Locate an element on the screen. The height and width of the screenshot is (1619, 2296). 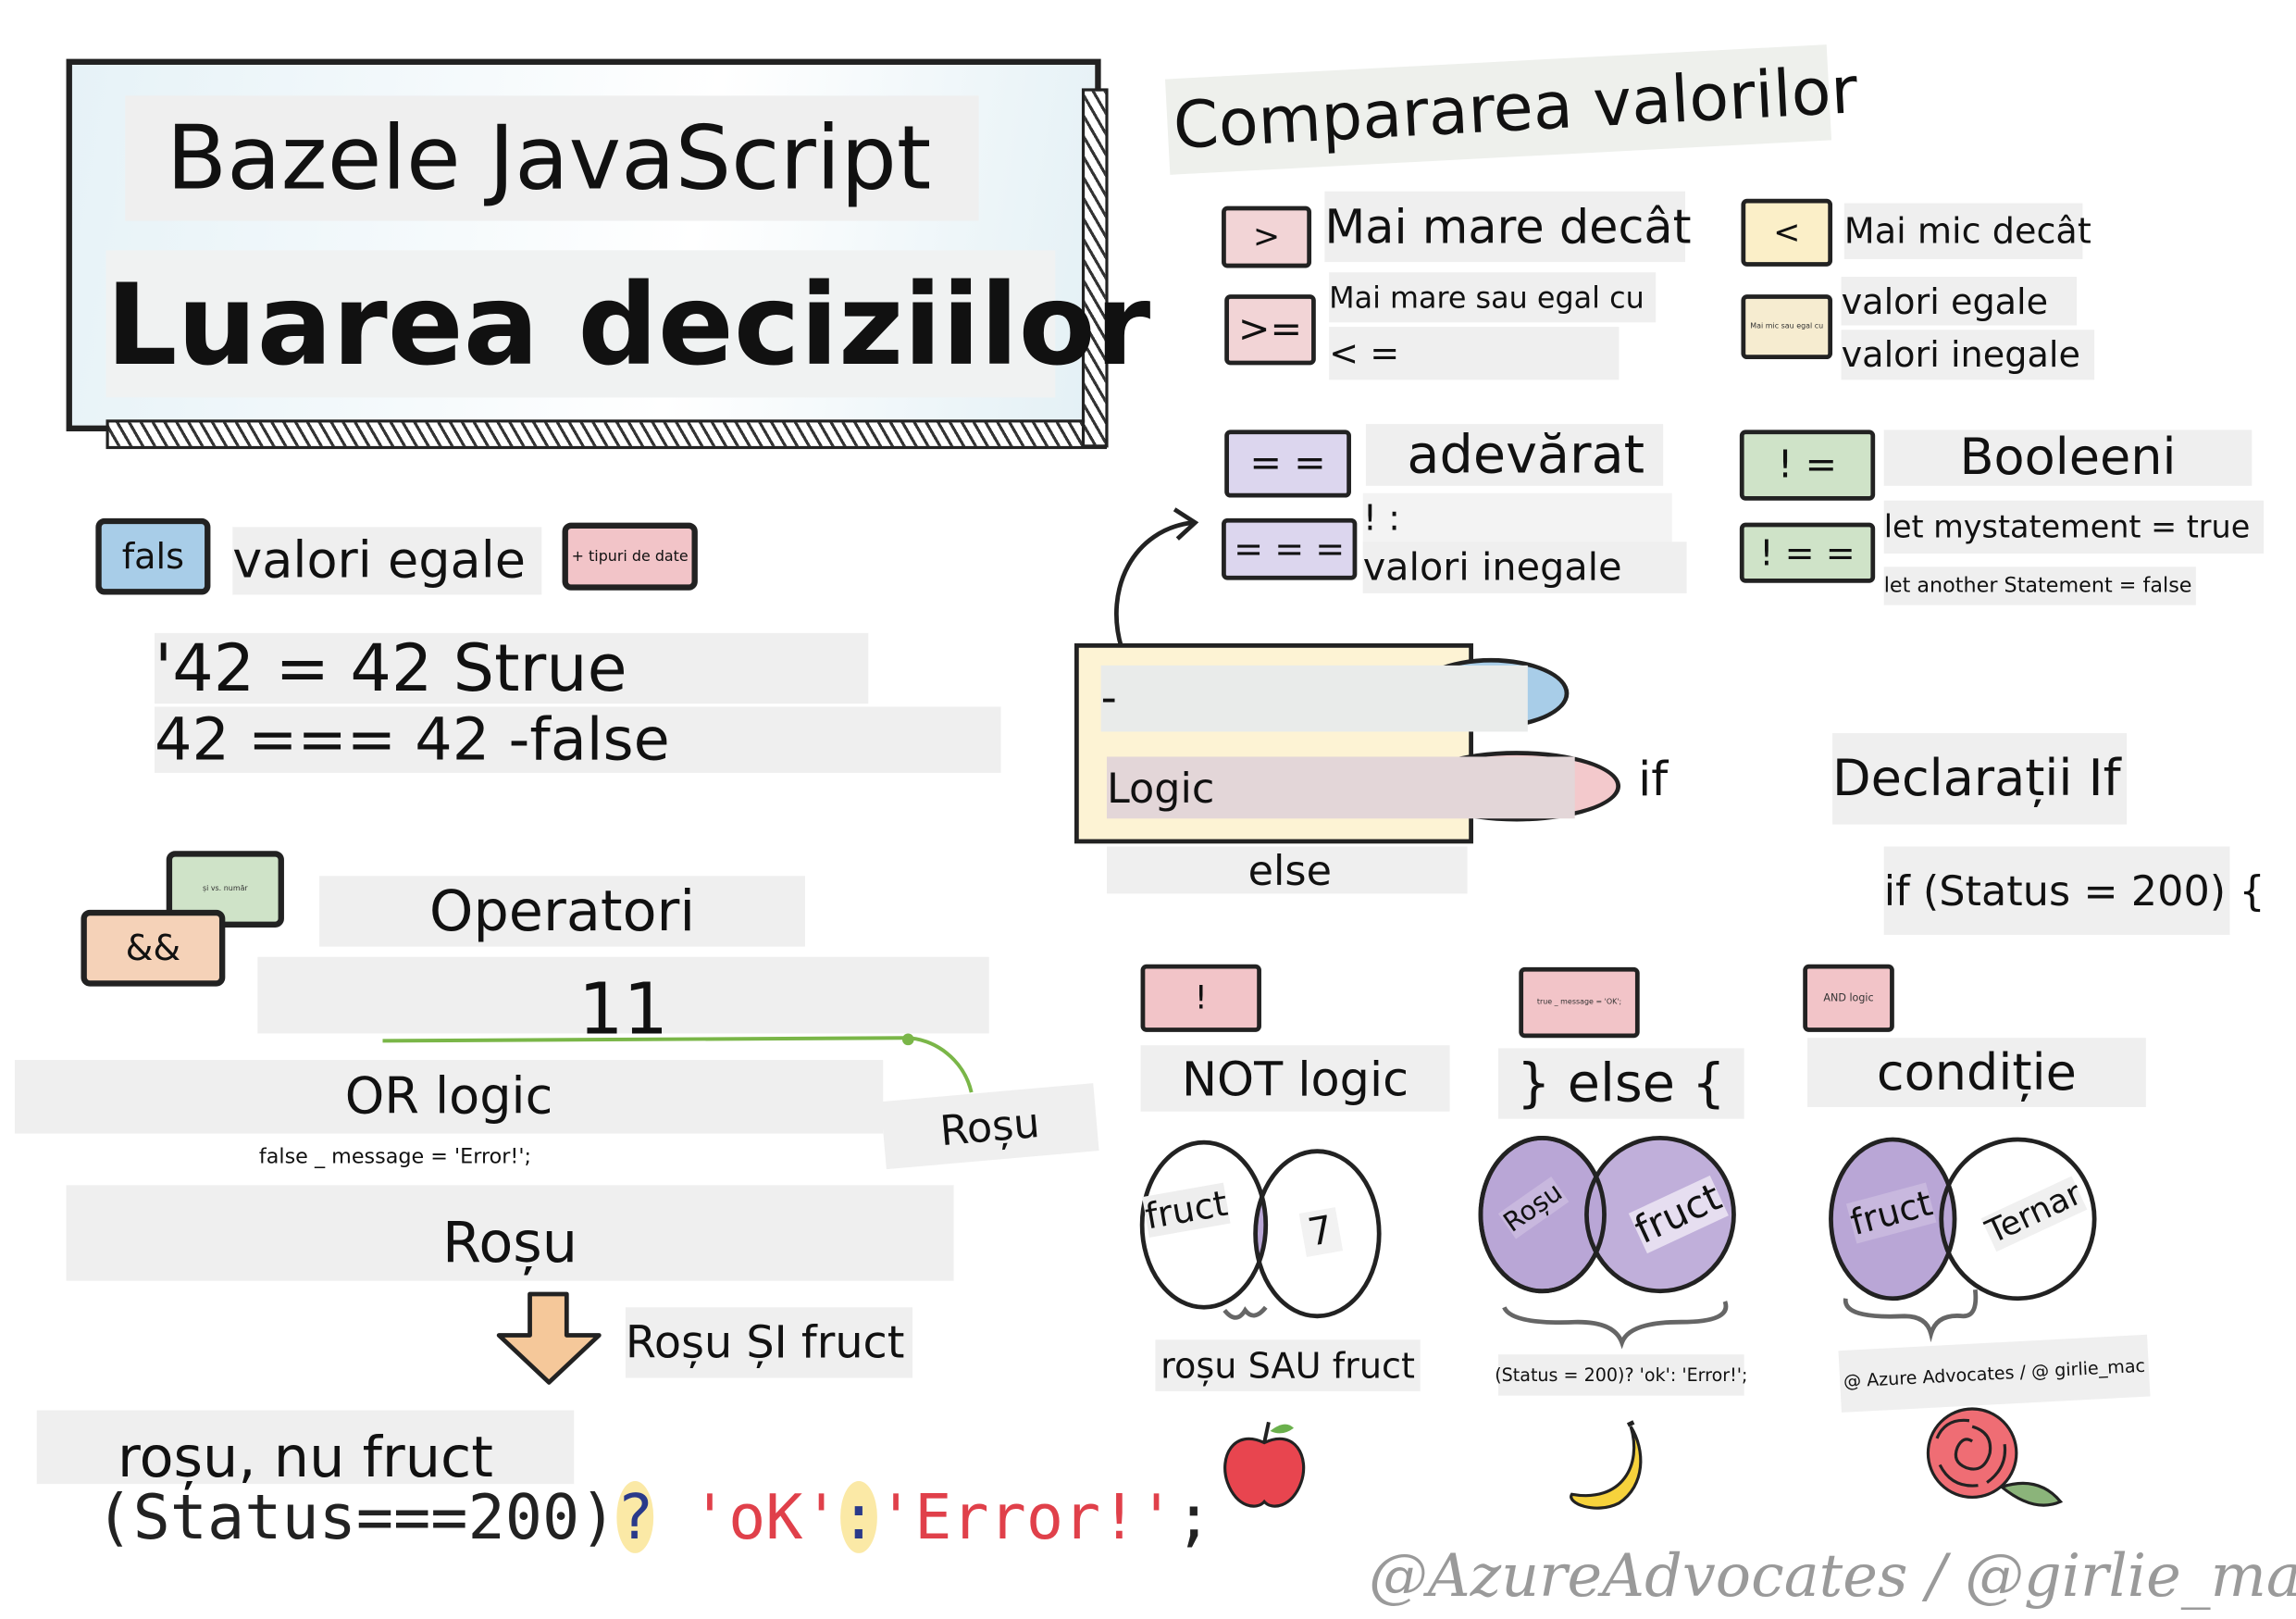
strict-neq-symbol: ! = = is located at coordinates (1807, 553).